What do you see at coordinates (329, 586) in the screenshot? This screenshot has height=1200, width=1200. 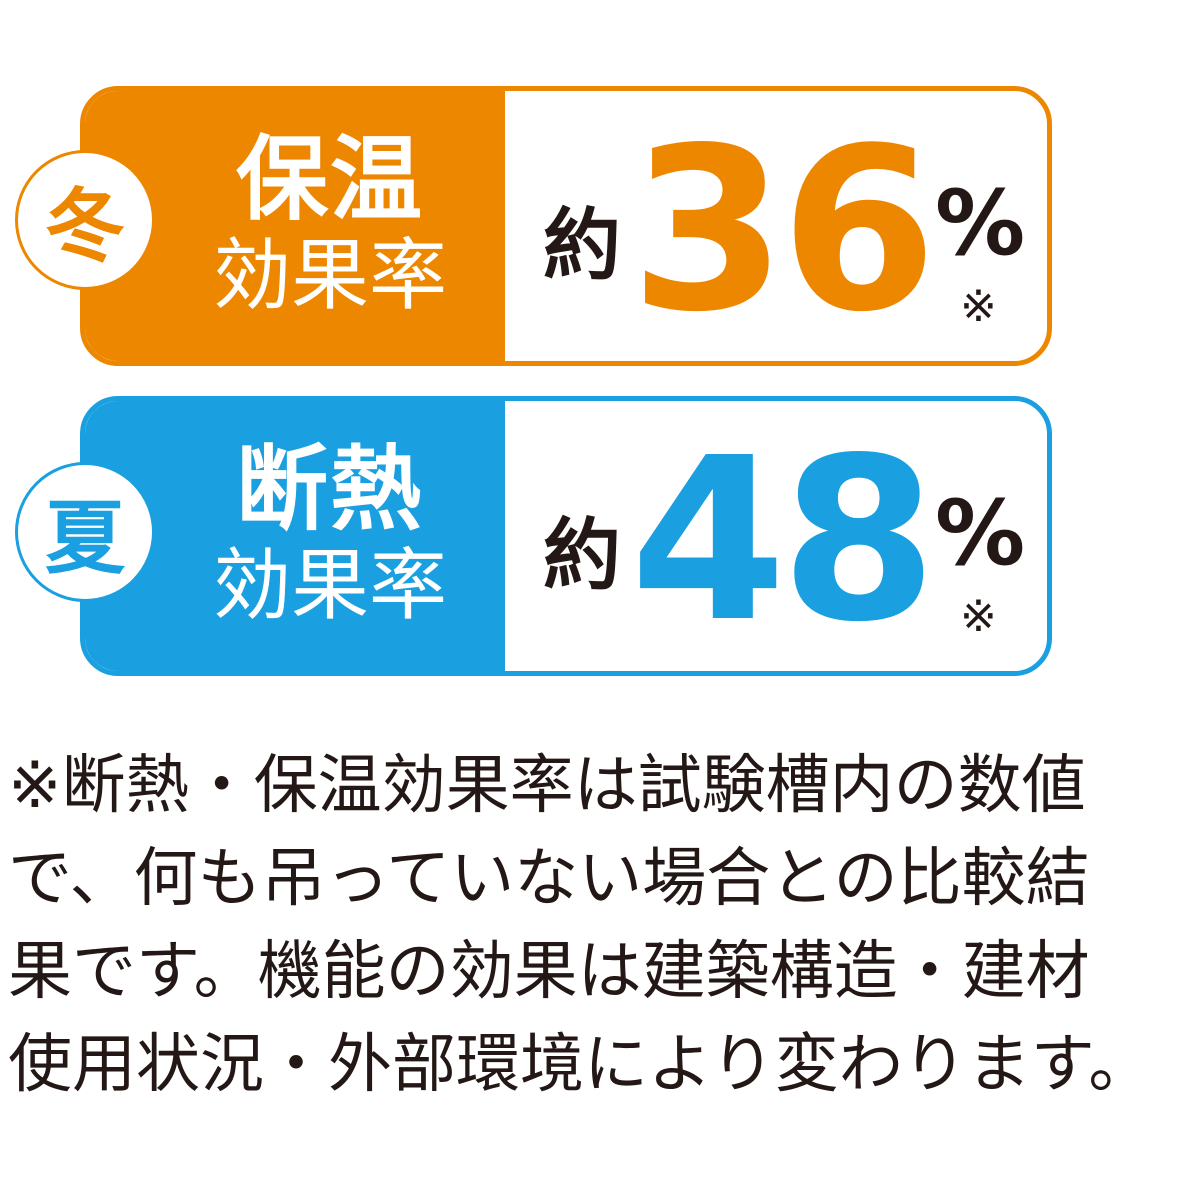 I see `summer-subtitle: 効果率` at bounding box center [329, 586].